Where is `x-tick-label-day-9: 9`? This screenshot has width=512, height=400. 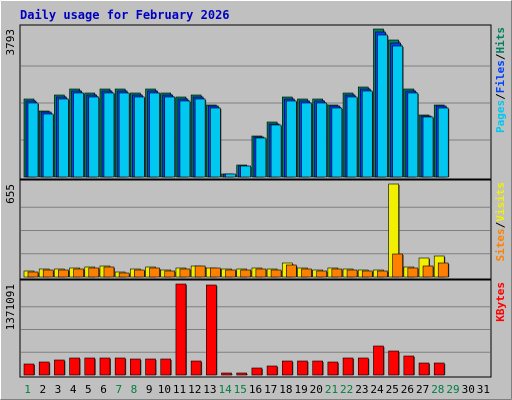 x-tick-label-day-9: 9 is located at coordinates (149, 389).